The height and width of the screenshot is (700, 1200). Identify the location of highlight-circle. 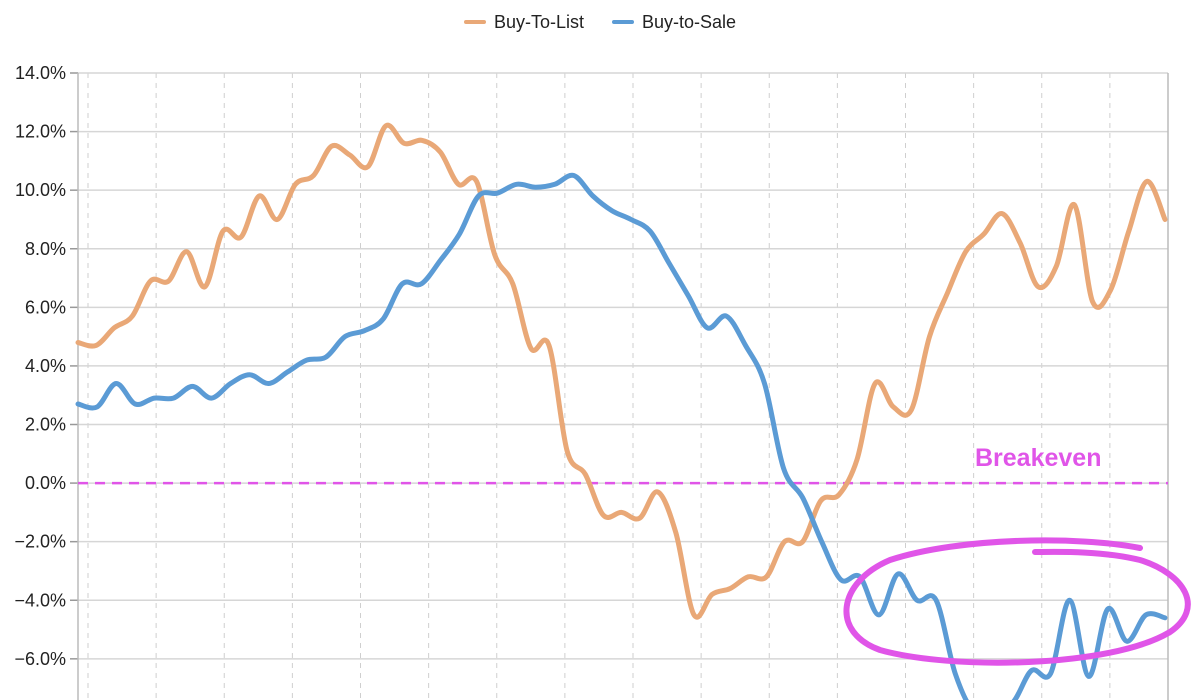
(1017, 601).